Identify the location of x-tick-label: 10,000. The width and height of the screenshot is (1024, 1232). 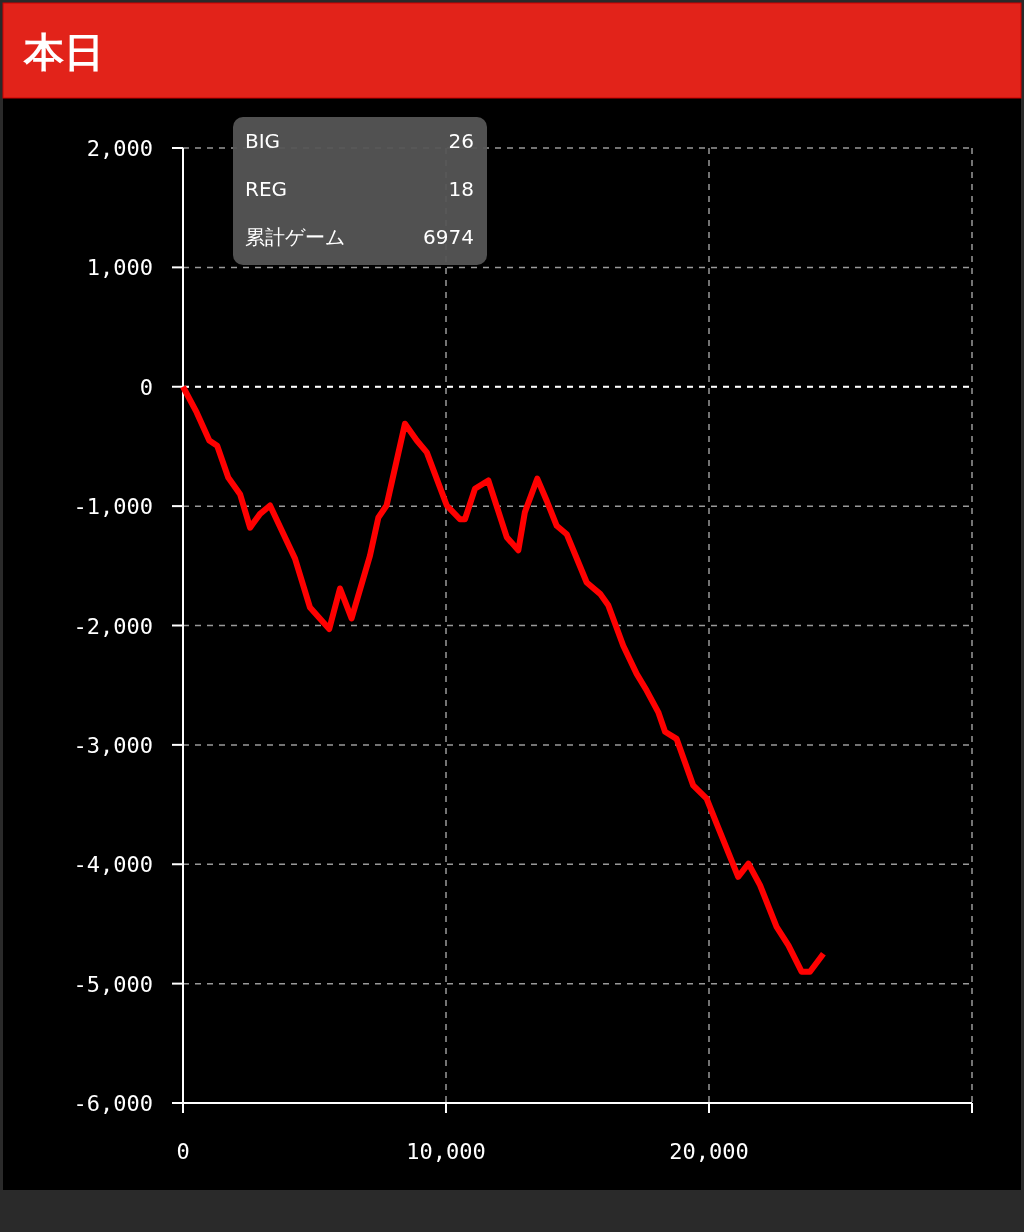
(446, 1151).